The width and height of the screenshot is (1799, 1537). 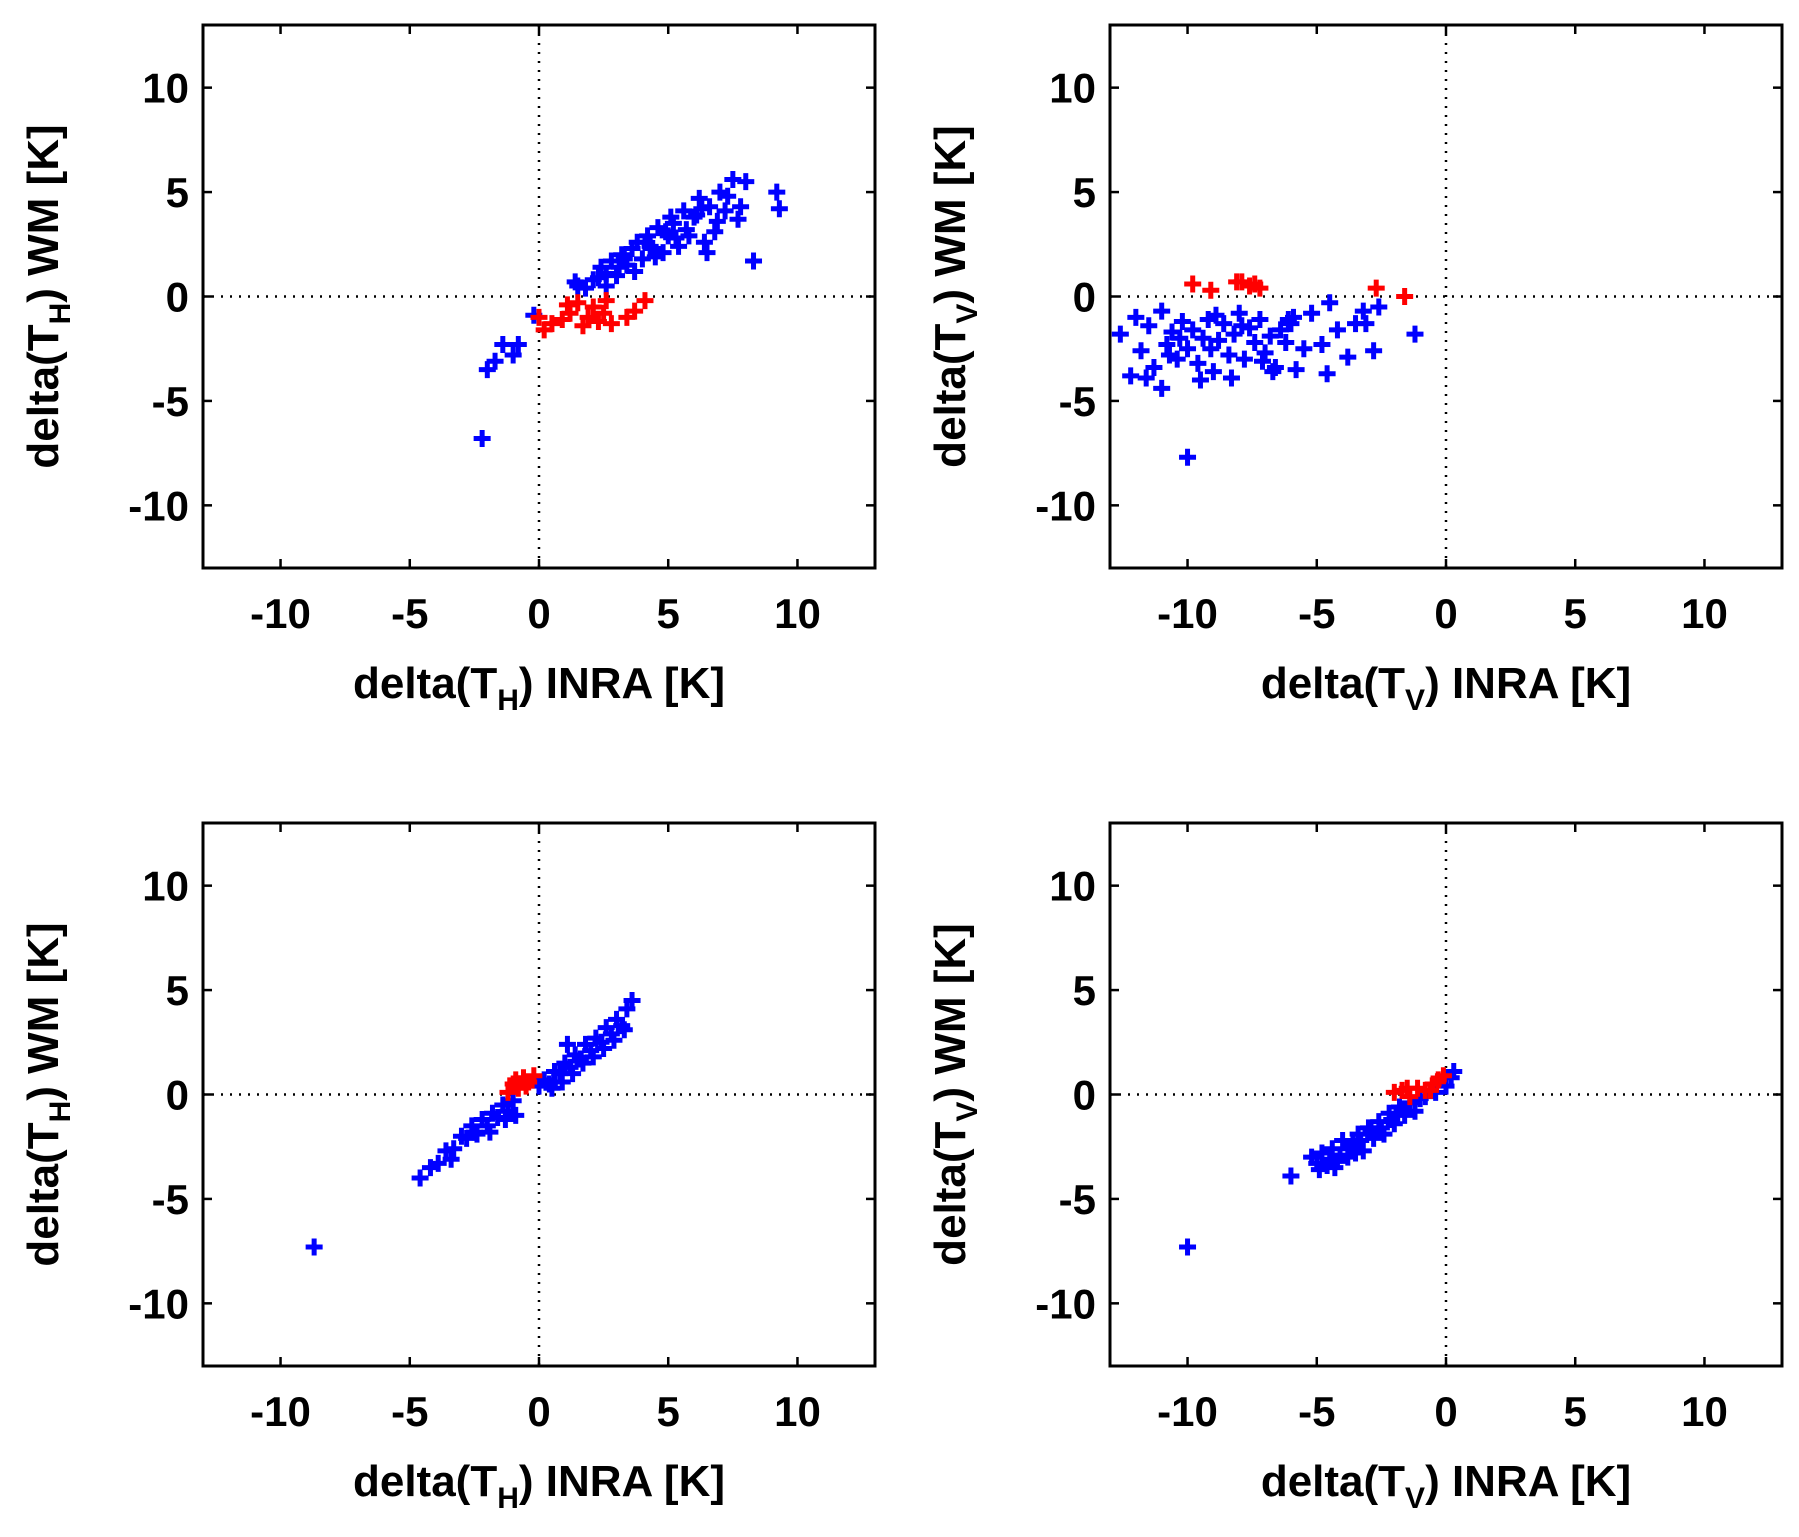 I want to click on y-tick-label: -5, so click(x=170, y=401).